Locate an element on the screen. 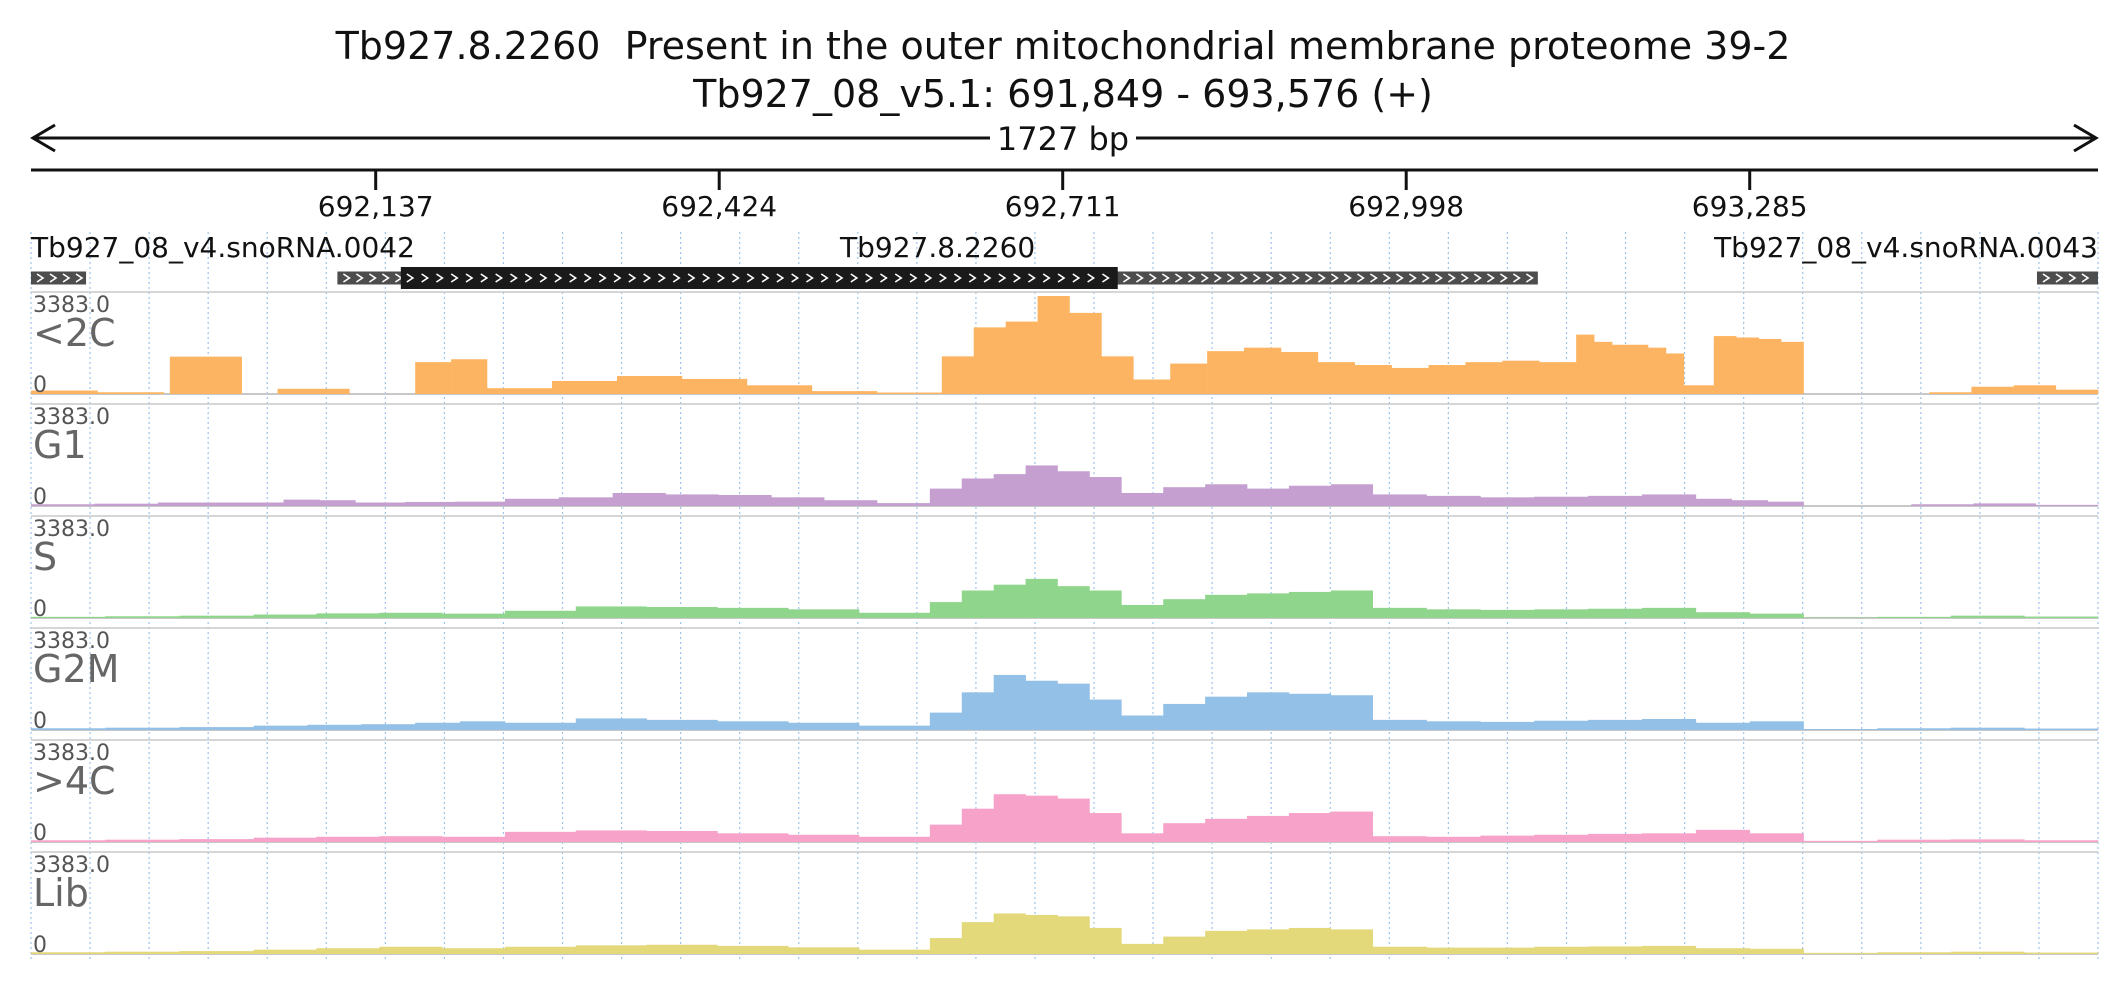  track-3: 3383.0S 0 is located at coordinates (1065, 568).